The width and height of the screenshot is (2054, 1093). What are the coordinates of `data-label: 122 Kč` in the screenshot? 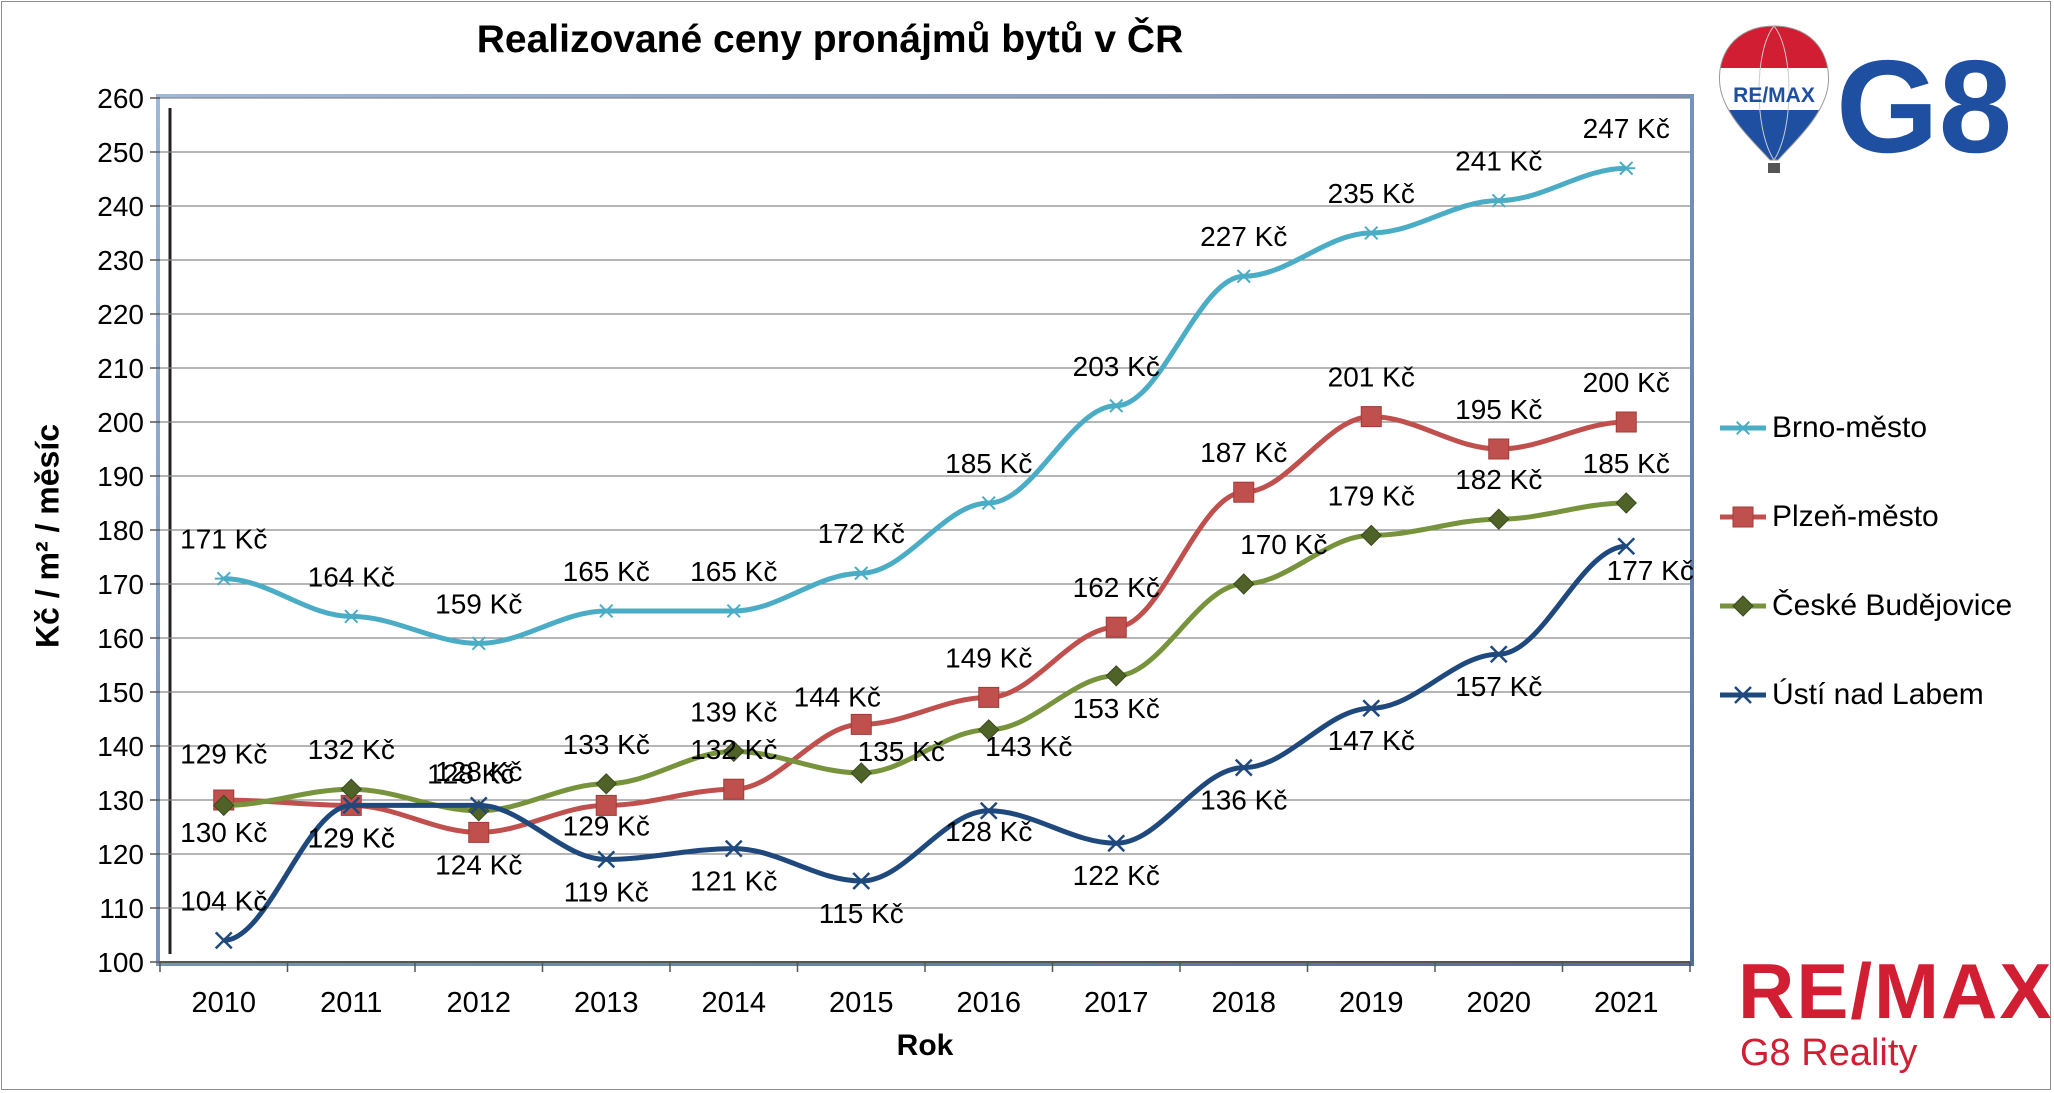 It's located at (1116, 875).